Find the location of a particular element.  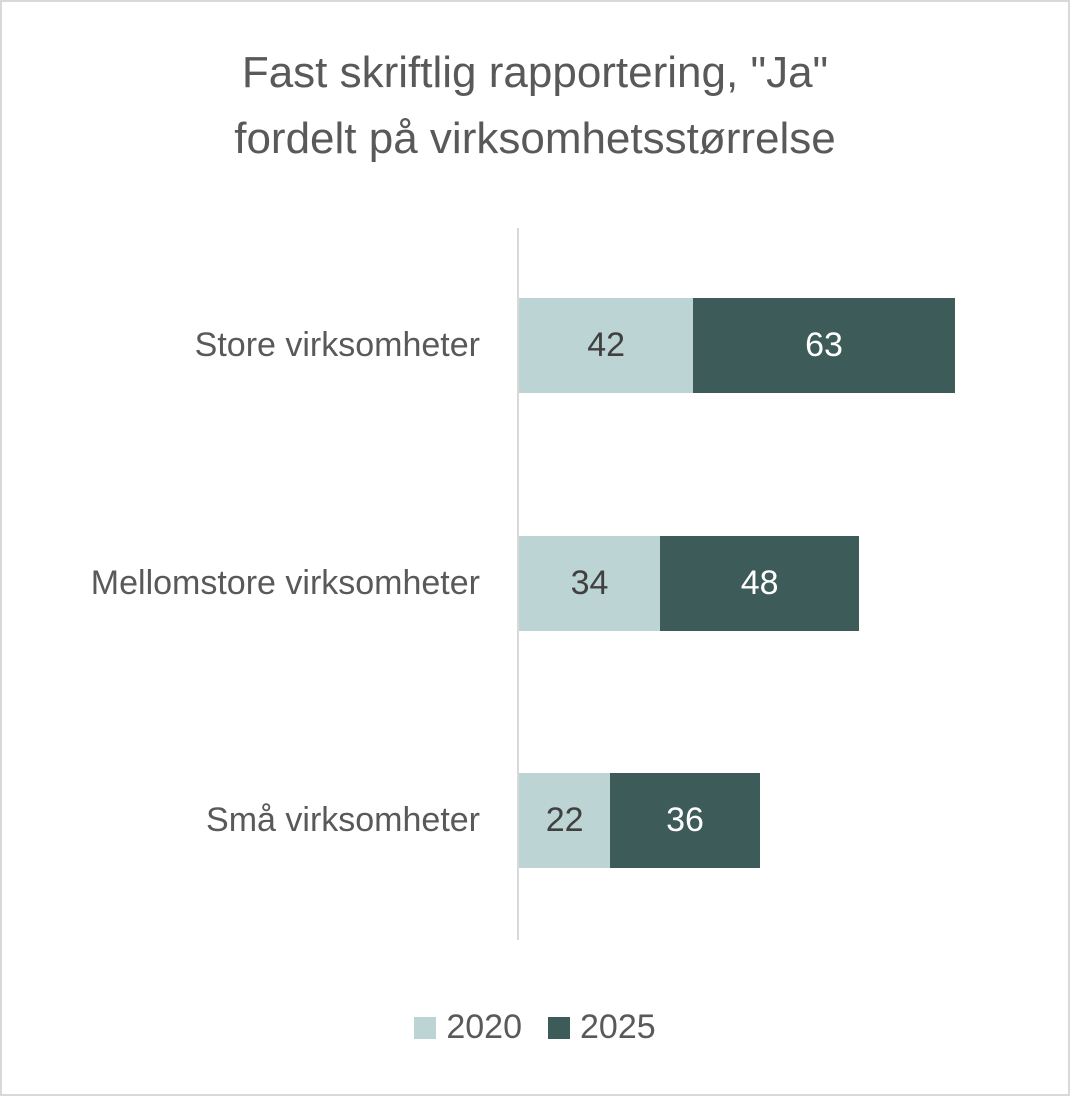

chart-title-line-2: fordelt på virksomhetsstørrelse is located at coordinates (535, 138).